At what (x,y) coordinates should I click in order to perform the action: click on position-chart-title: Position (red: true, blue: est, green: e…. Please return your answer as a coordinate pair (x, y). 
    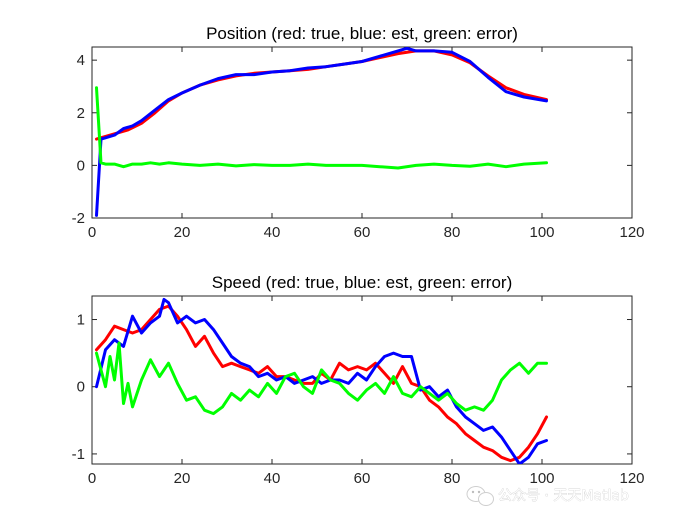
    Looking at the image, I should click on (362, 33).